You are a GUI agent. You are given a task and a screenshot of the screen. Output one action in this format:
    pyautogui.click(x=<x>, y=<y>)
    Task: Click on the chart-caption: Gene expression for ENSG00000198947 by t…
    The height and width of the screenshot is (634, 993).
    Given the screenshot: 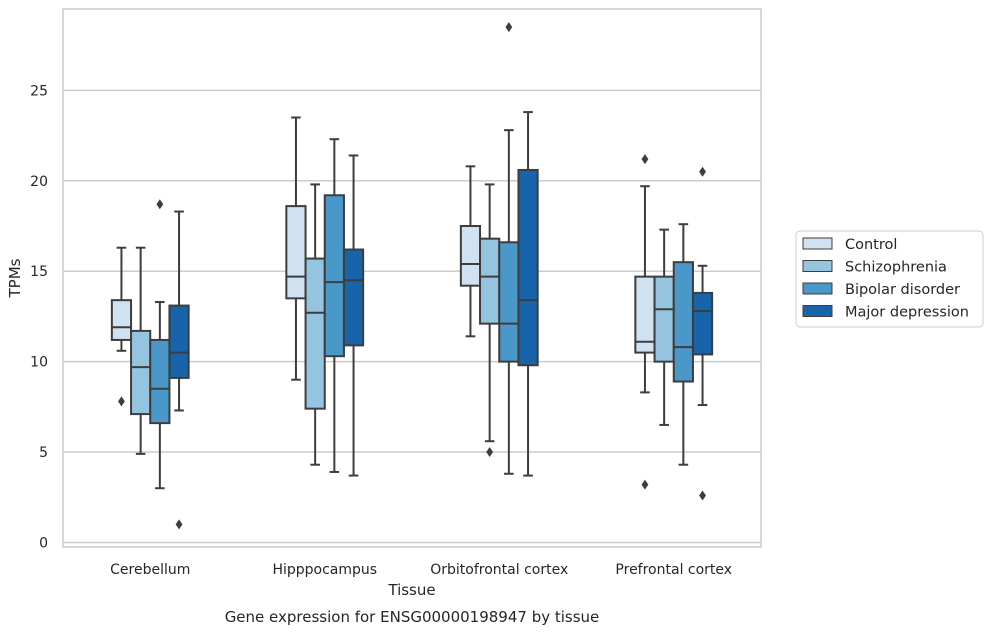 What is the action you would take?
    pyautogui.click(x=412, y=617)
    